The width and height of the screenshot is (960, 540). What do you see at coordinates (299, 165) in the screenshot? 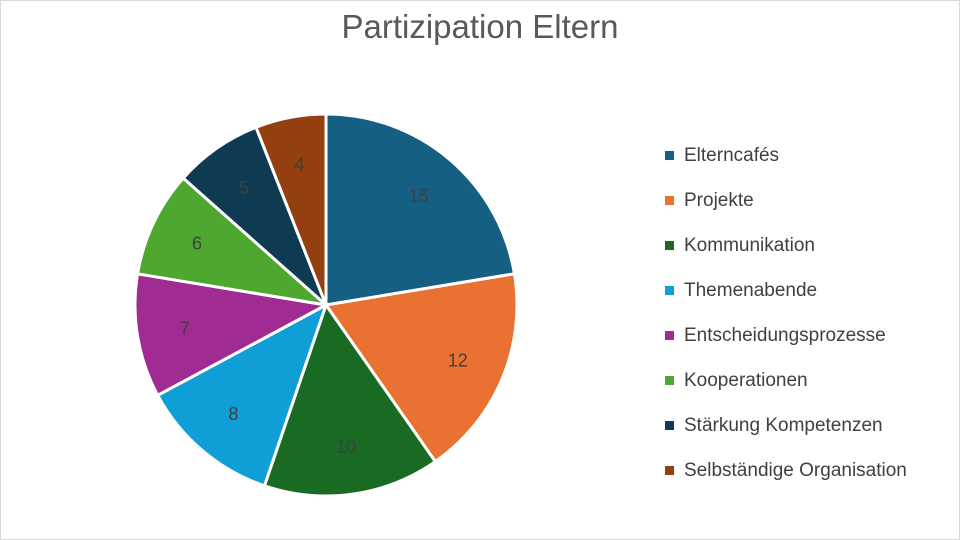
I see `data-label-8: 4` at bounding box center [299, 165].